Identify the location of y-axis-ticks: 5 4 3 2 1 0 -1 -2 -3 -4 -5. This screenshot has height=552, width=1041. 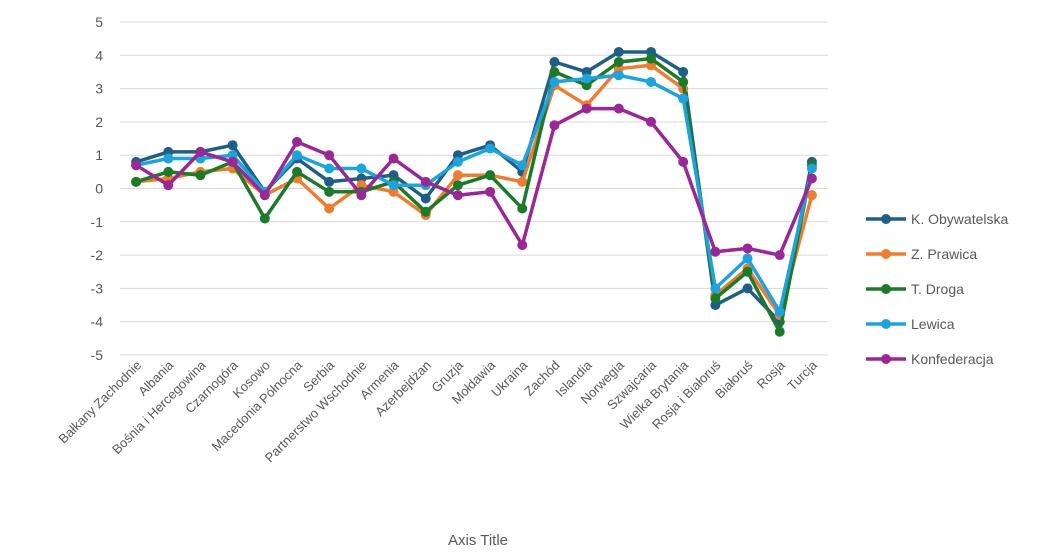
(97, 188).